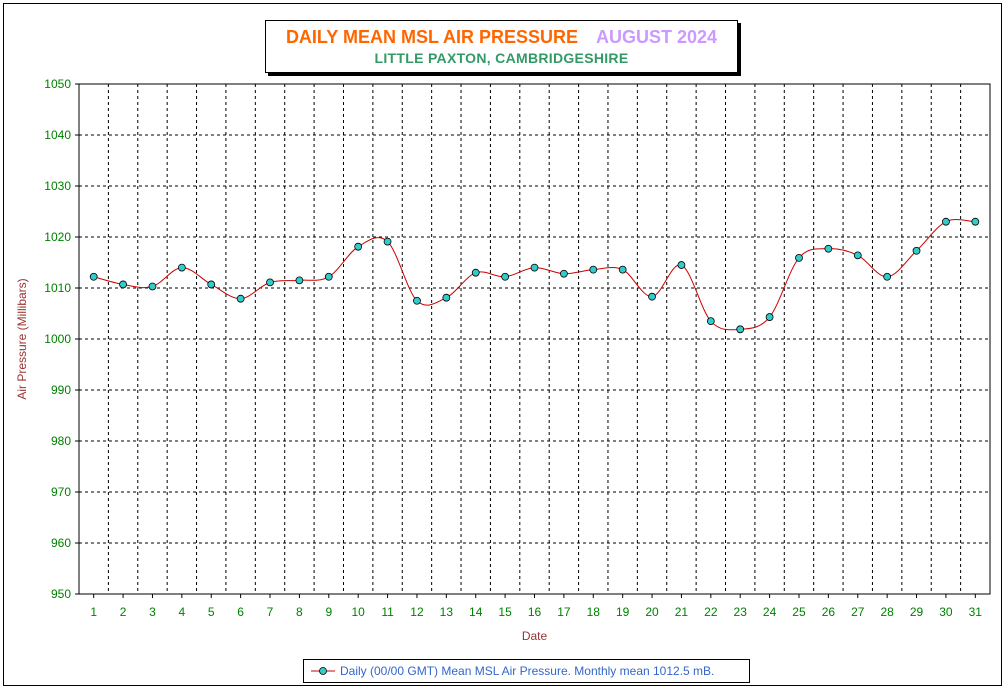  I want to click on x-axis-title: Date, so click(535, 636).